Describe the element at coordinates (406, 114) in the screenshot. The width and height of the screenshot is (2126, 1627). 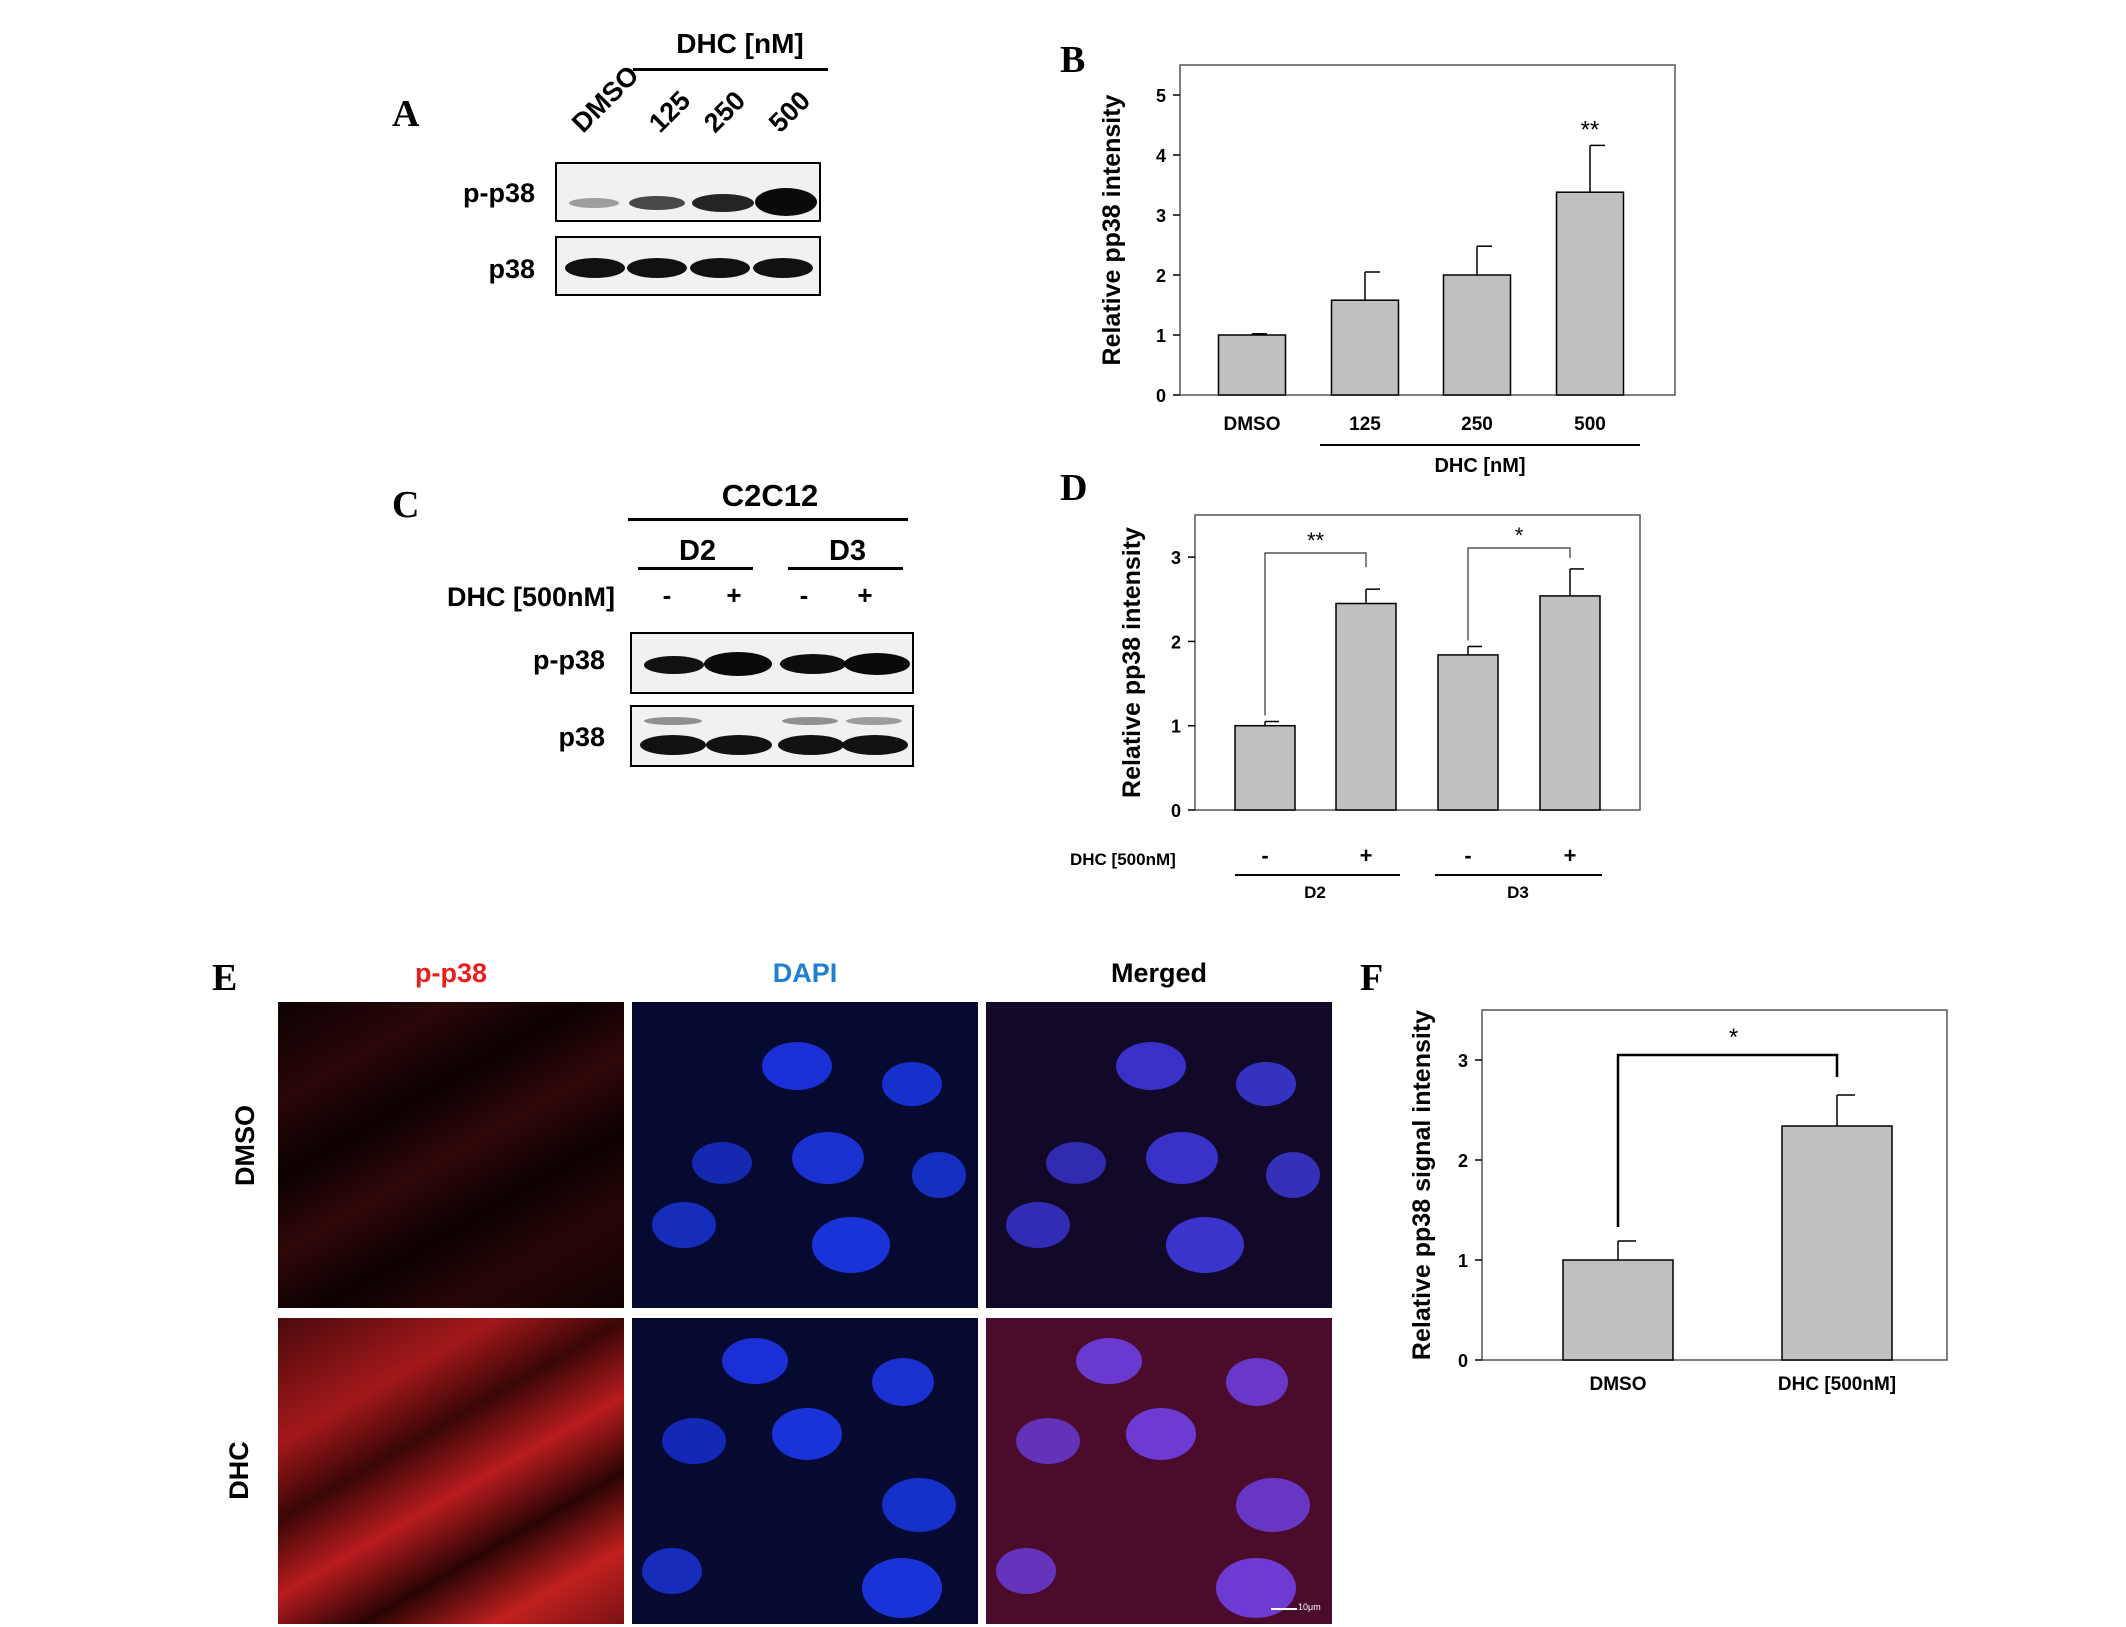
I see `panel-letter-a: A` at that location.